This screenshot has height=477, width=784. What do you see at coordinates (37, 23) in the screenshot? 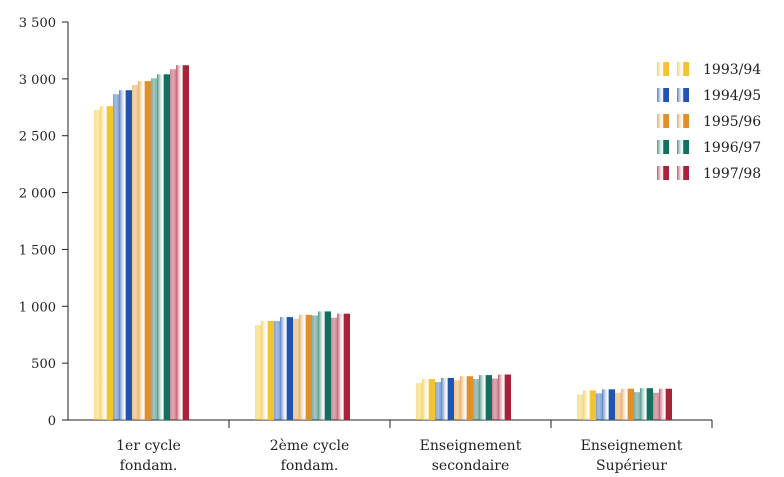
I see `y-tick-label: 3 500` at bounding box center [37, 23].